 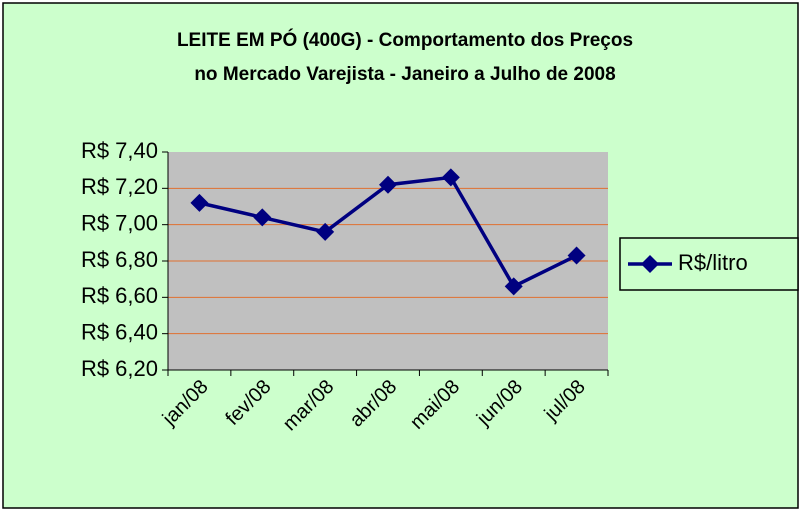 What do you see at coordinates (119, 295) in the screenshot?
I see `y-tick-label: R$ 6,60` at bounding box center [119, 295].